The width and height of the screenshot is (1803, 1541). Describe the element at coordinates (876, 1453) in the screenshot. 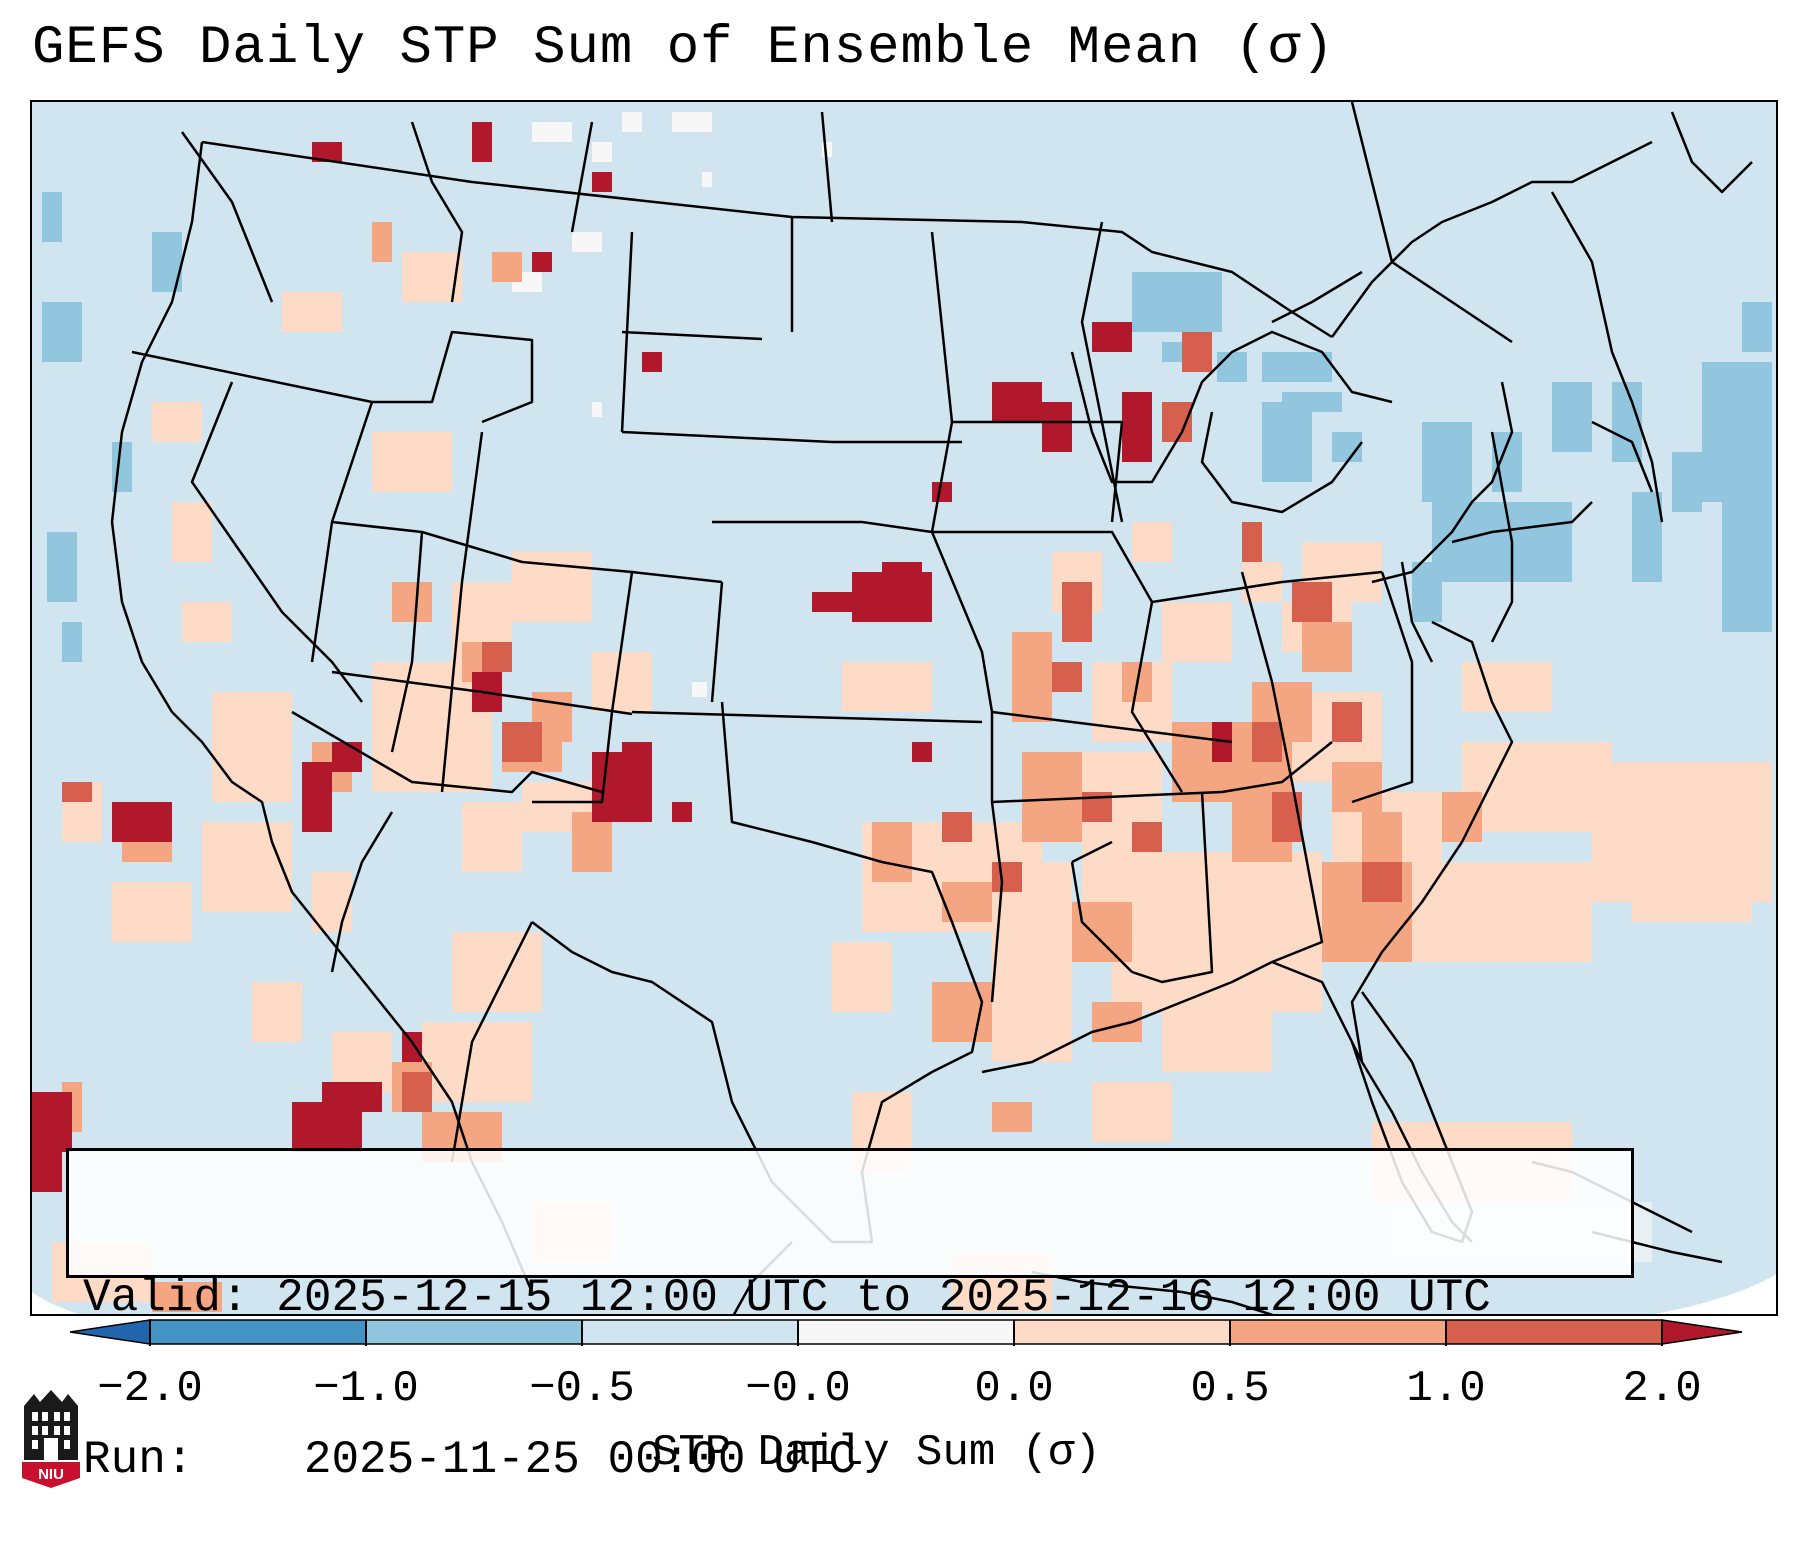

I see `colorbar-label: STP Daily Sum (σ)` at that location.